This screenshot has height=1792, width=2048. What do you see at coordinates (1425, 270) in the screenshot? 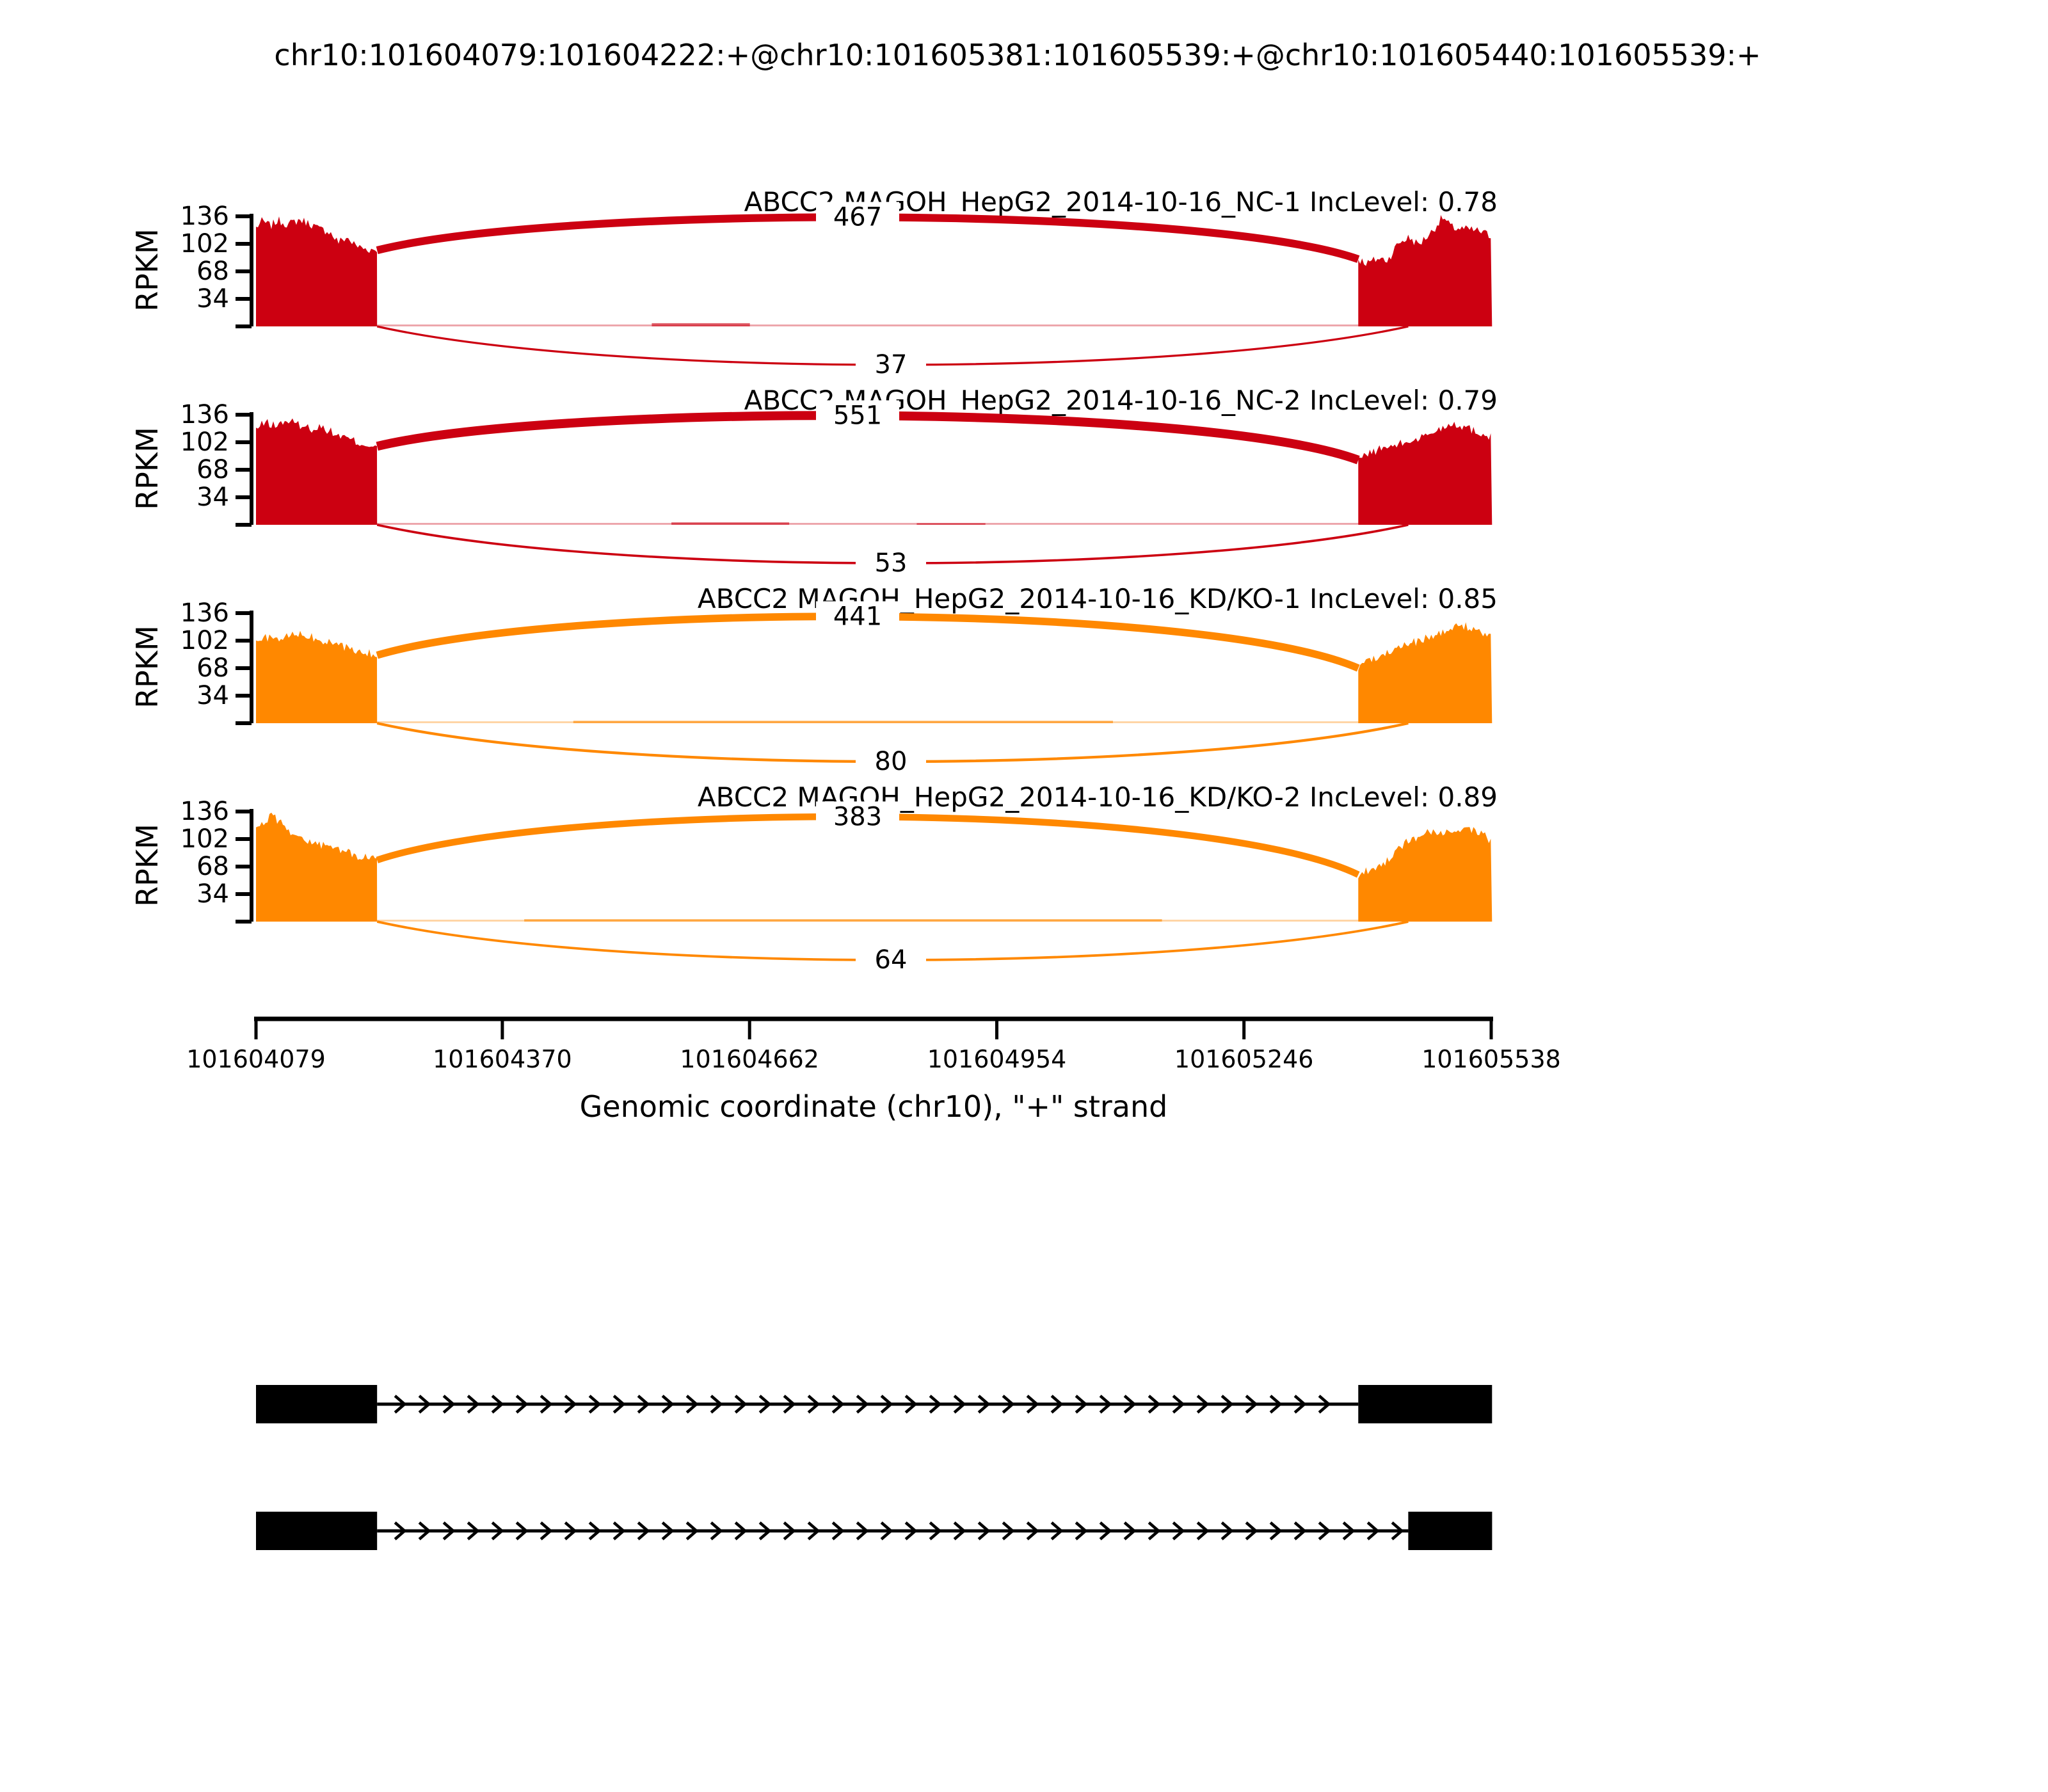
I see `coverage-area-right-exon` at bounding box center [1425, 270].